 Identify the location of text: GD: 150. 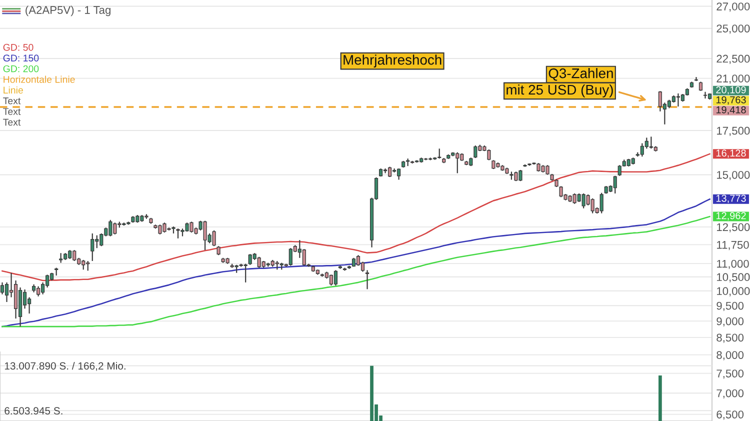
(21, 58).